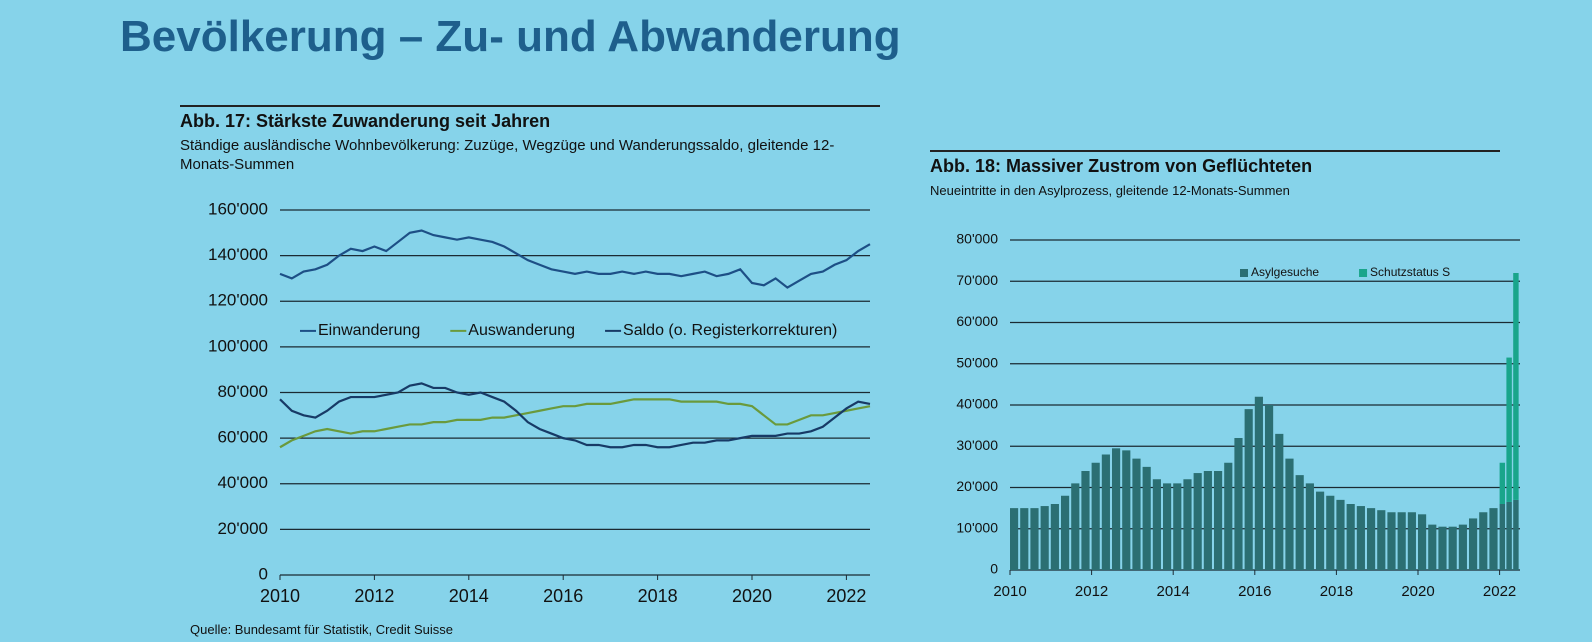 The width and height of the screenshot is (1592, 642). I want to click on legend-label: Auswanderung, so click(521, 330).